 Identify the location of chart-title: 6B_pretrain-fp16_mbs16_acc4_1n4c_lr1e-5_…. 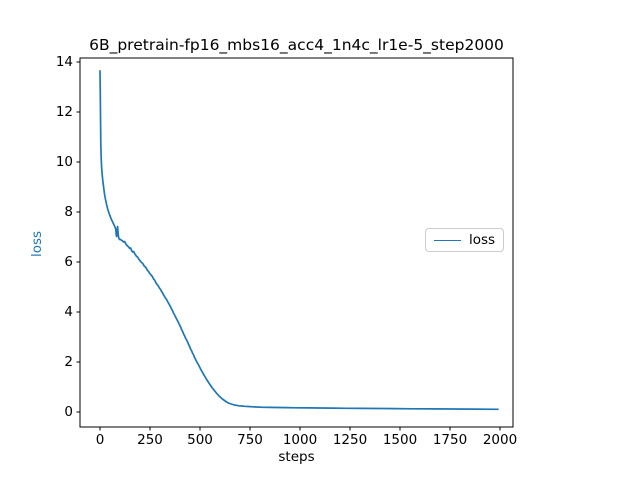
(296, 45).